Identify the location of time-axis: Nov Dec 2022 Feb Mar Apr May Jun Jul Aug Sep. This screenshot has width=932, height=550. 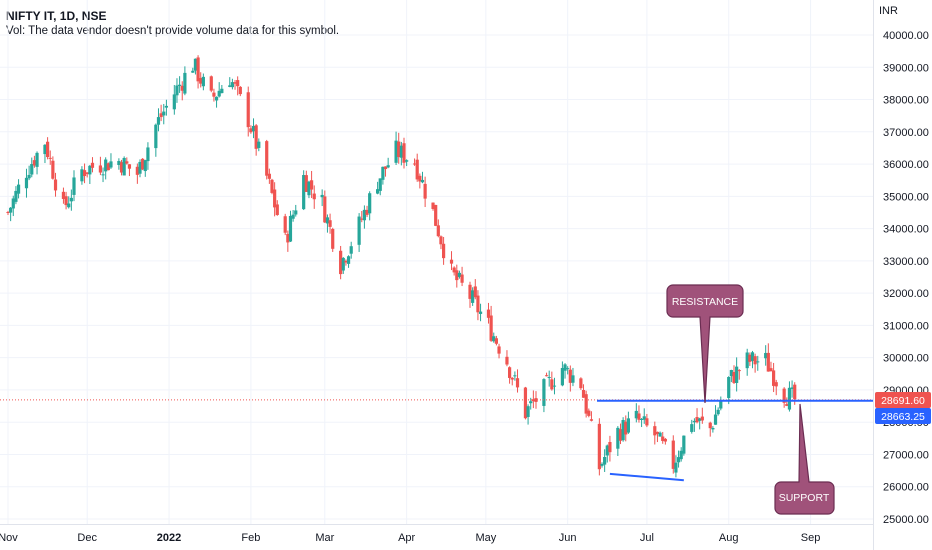
(436, 537).